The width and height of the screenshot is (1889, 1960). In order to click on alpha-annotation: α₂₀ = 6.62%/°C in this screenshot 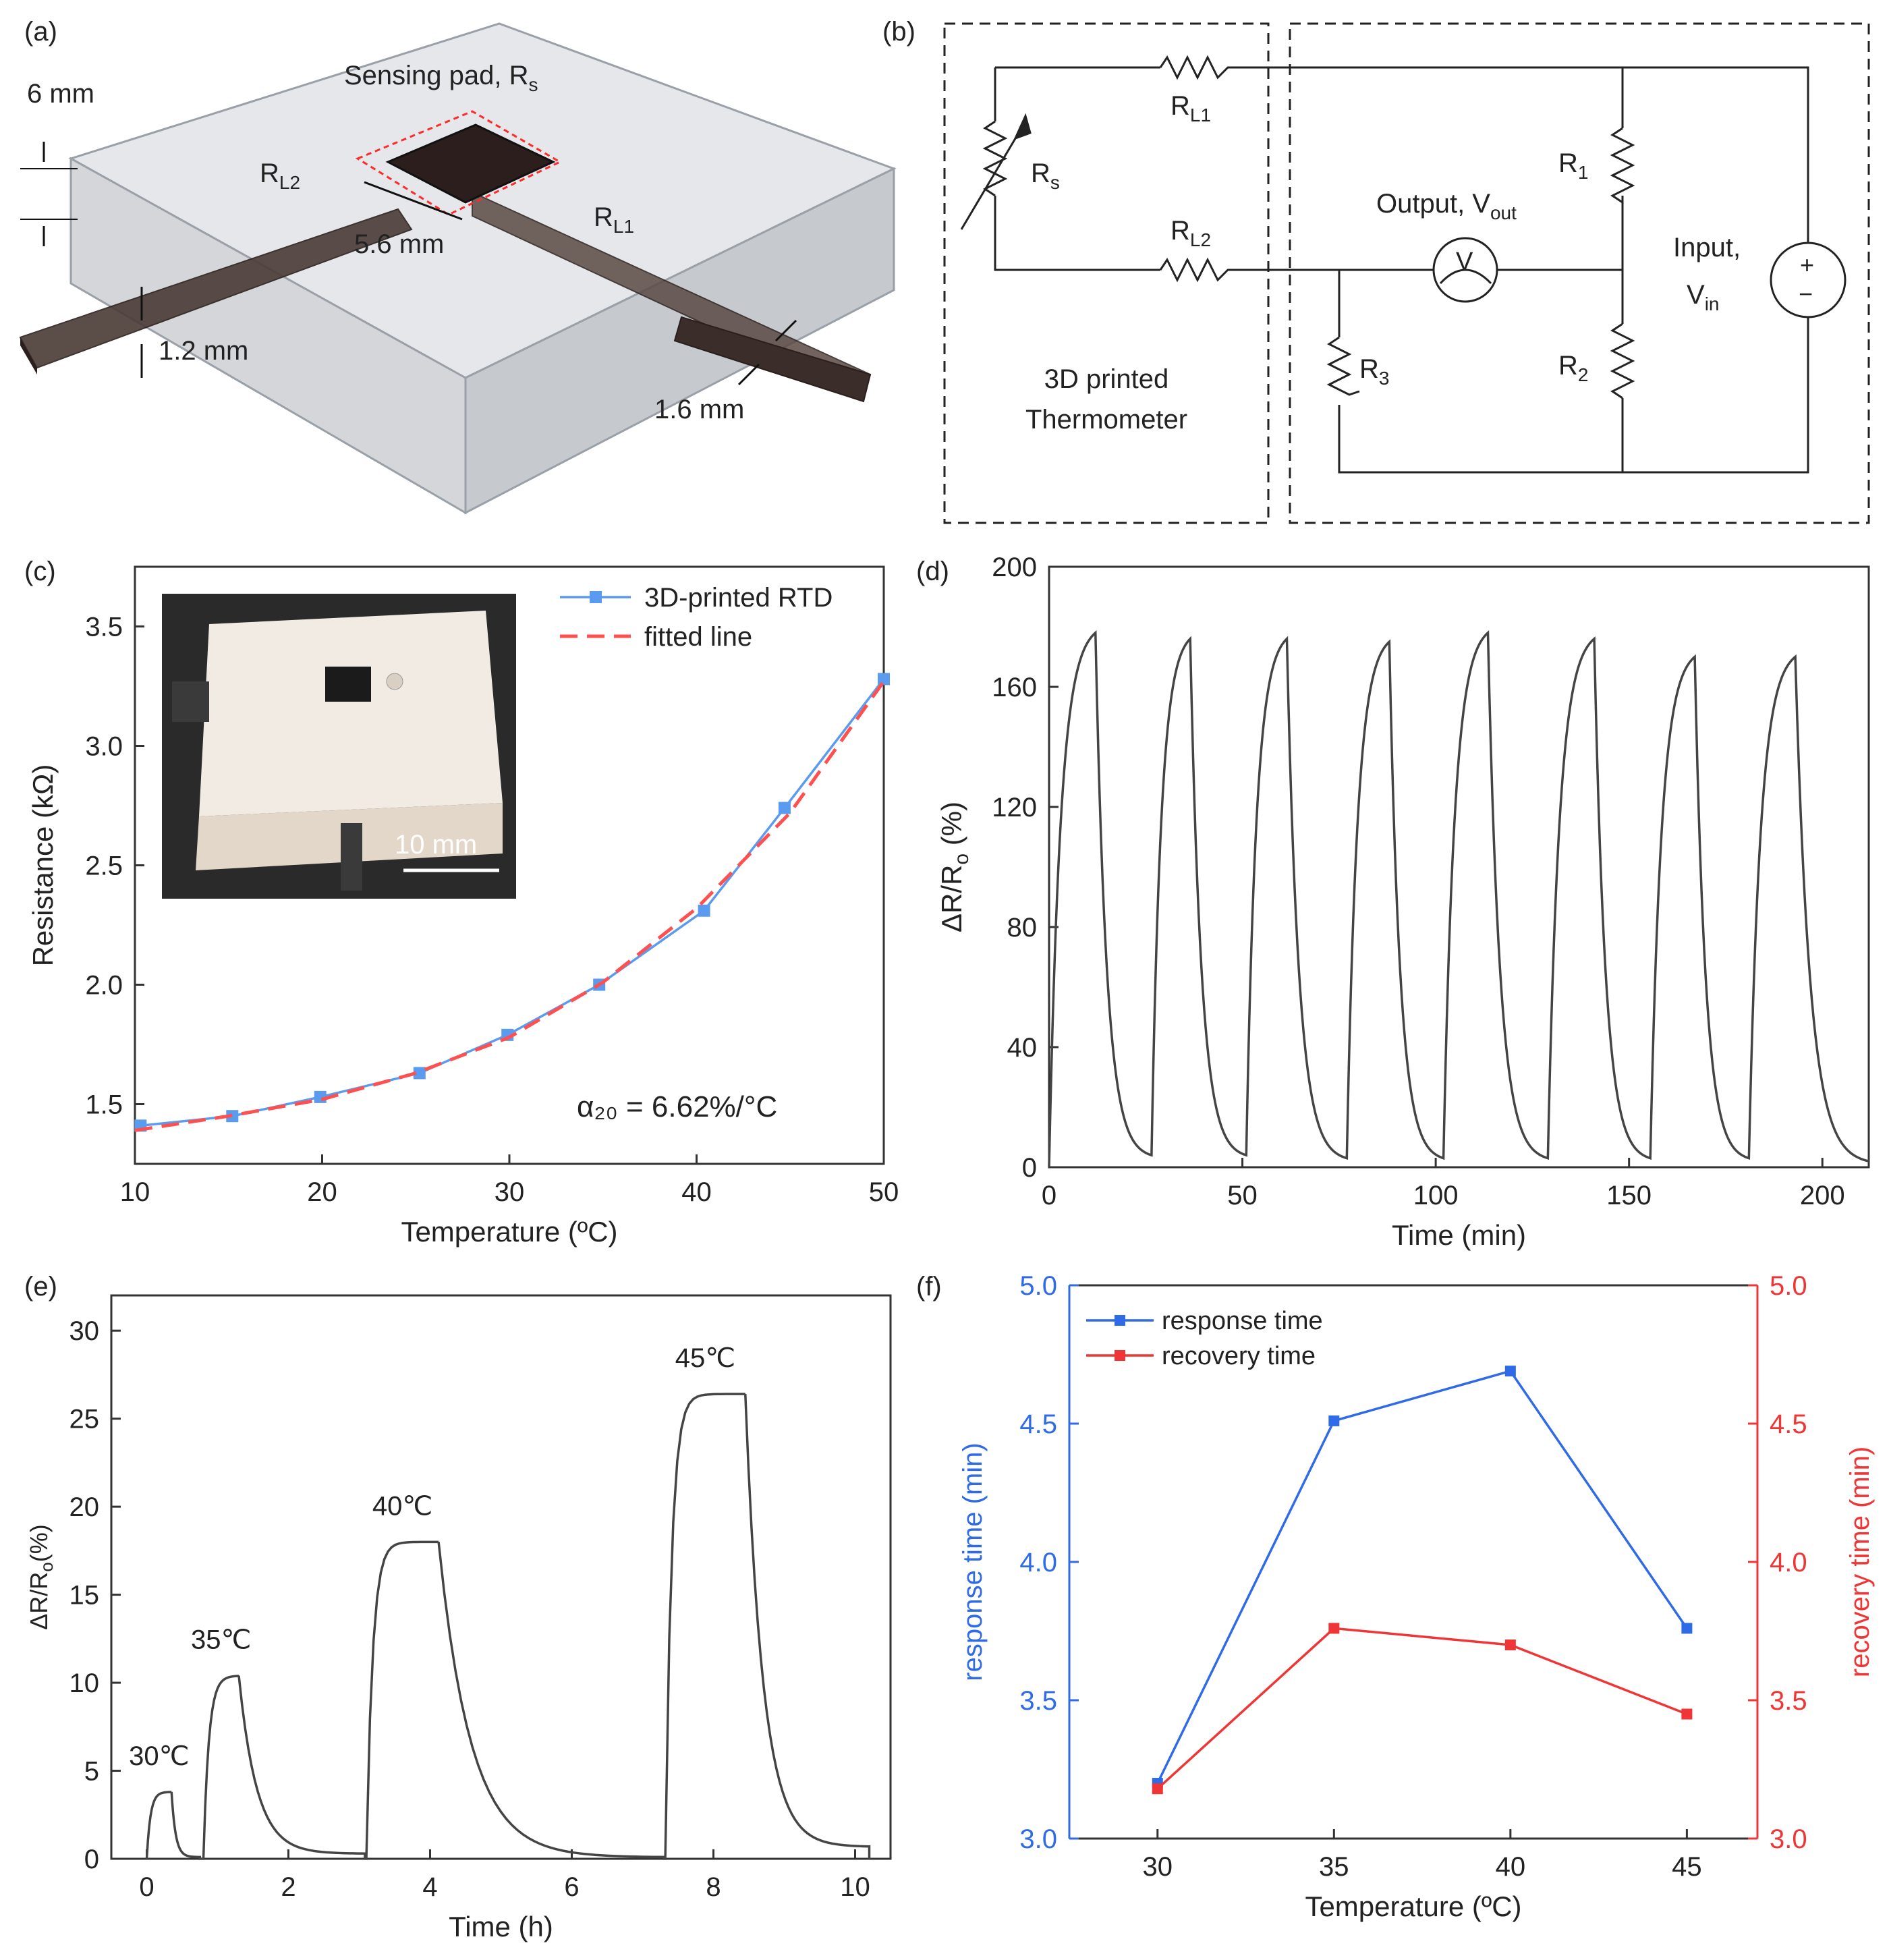, I will do `click(677, 1106)`.